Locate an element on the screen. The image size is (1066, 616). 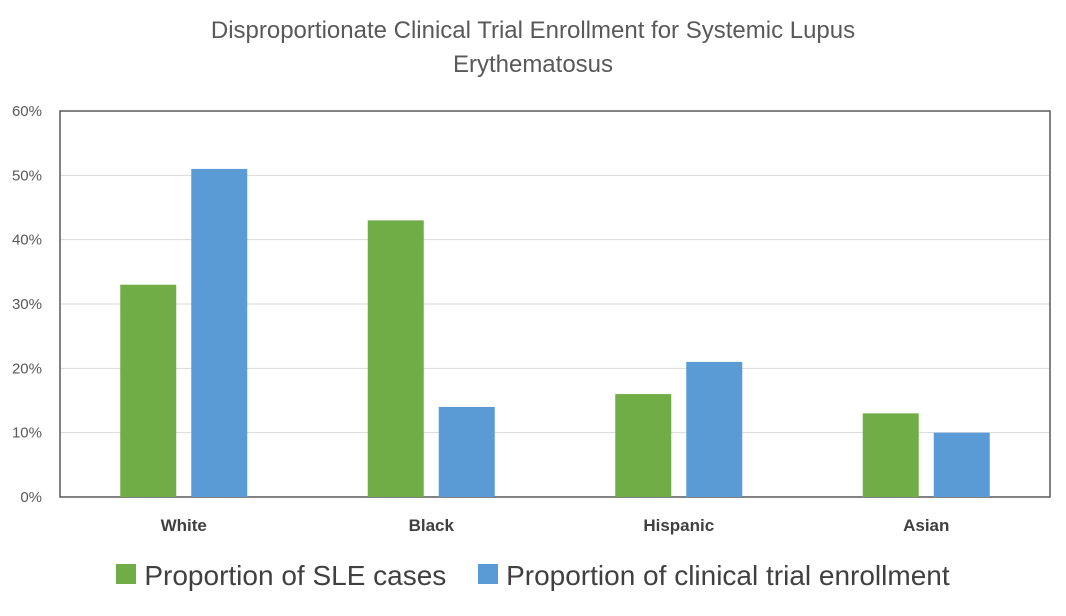
bar-proportion-of-clinical-trial-enrollment-asian is located at coordinates (961, 464).